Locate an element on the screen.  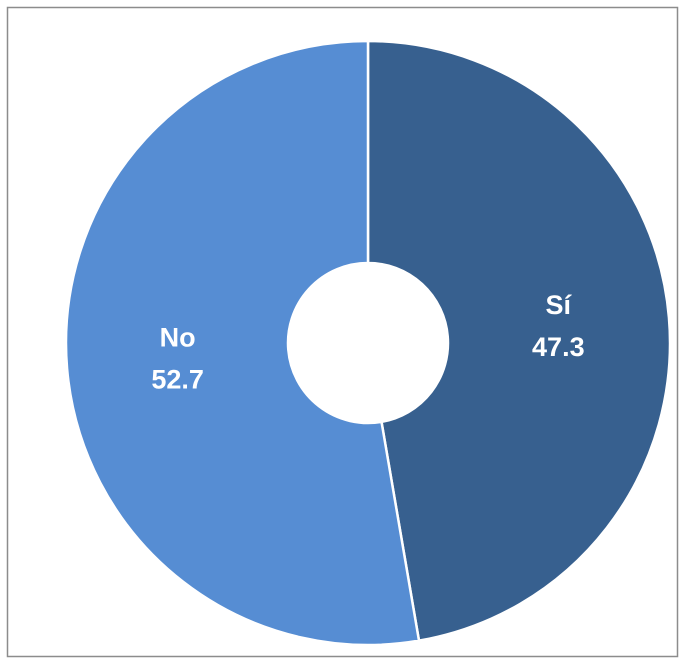
slice-value-label: 52.7 is located at coordinates (177, 379).